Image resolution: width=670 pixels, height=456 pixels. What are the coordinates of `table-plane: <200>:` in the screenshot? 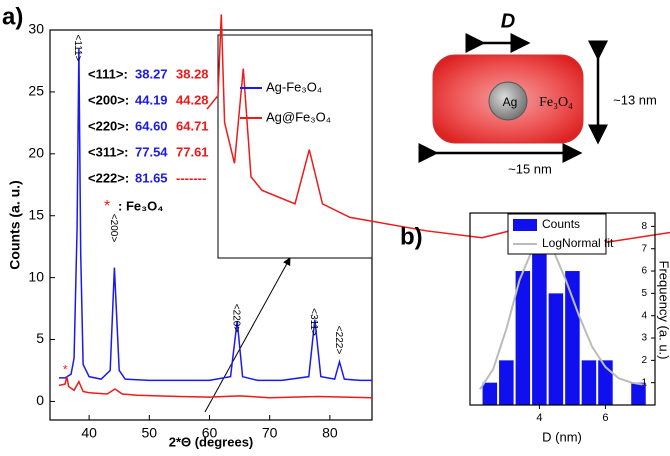 It's located at (108, 99).